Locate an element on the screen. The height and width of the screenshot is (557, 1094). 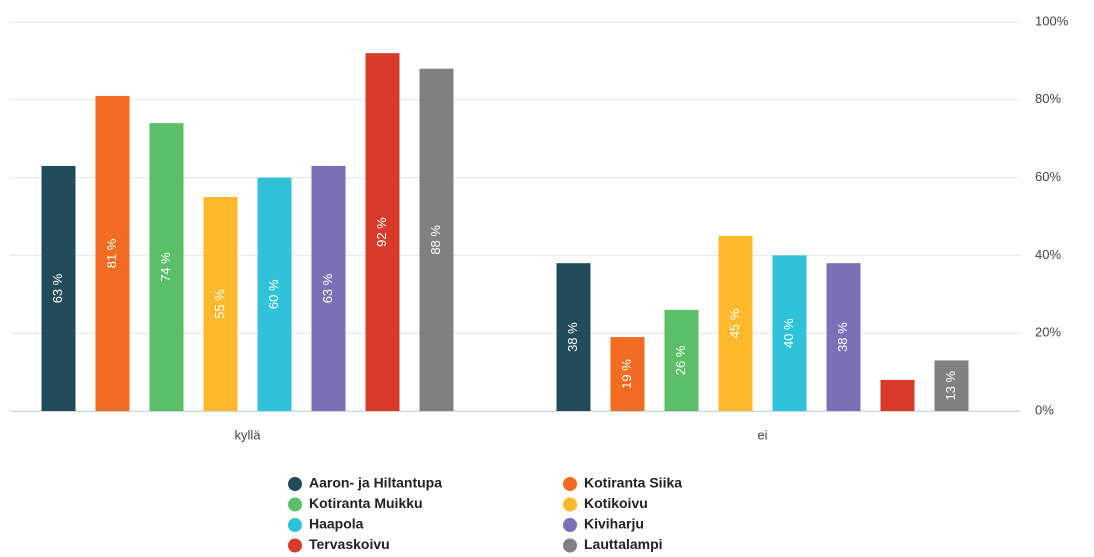
legend-label: Haapola is located at coordinates (336, 524).